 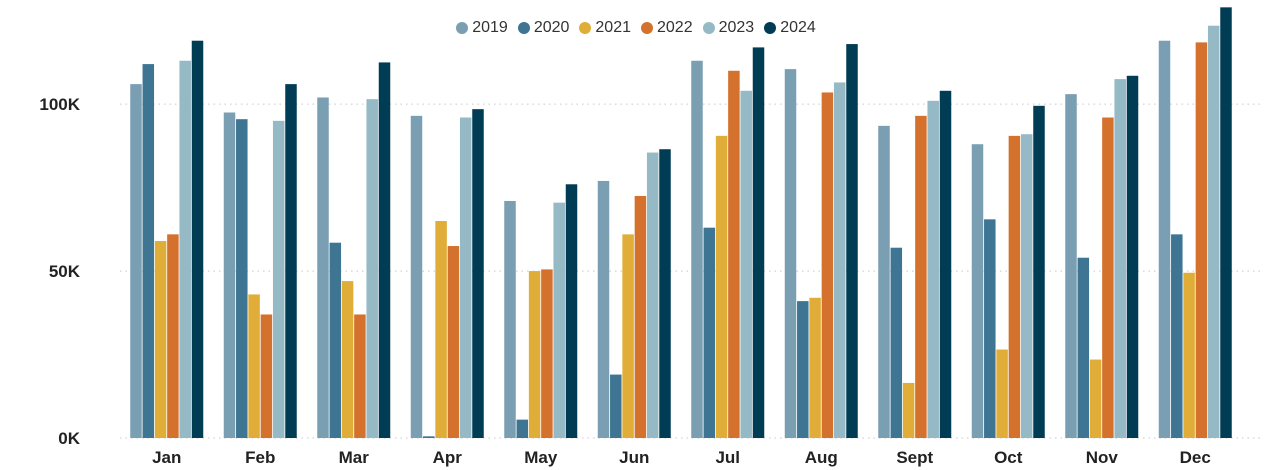 What do you see at coordinates (803, 369) in the screenshot?
I see `bar-aug-2020` at bounding box center [803, 369].